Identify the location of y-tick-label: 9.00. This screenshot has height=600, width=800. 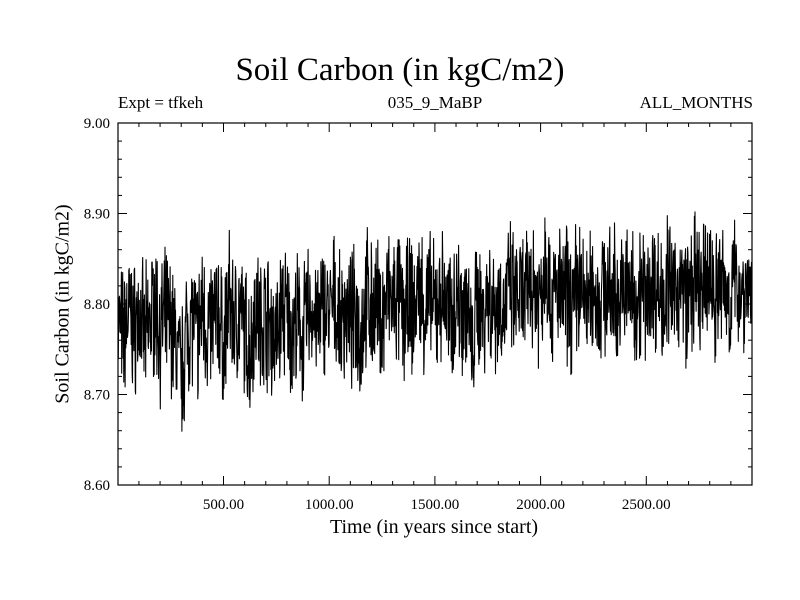
(97, 124).